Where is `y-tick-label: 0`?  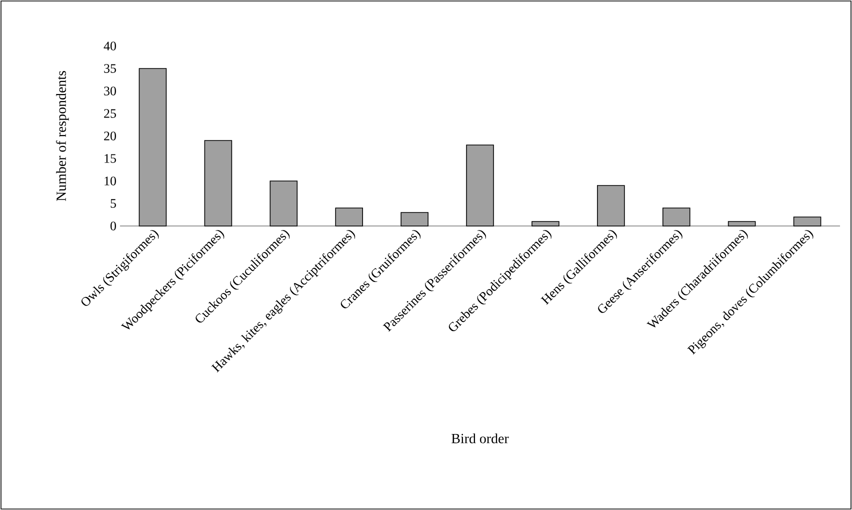 y-tick-label: 0 is located at coordinates (113, 226).